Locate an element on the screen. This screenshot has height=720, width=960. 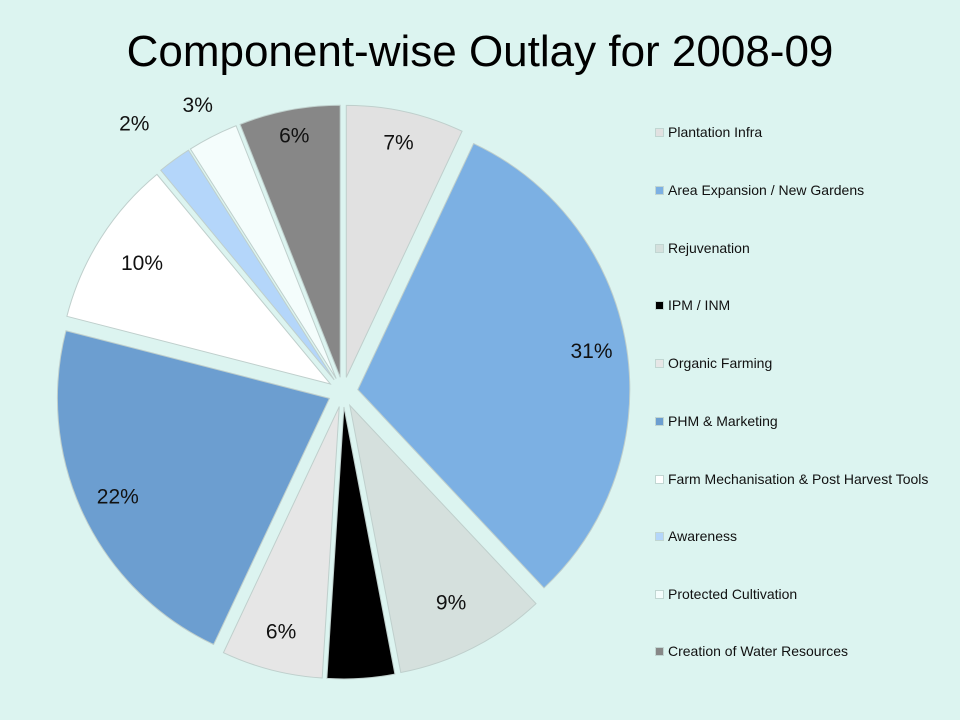
legend-label: Farm Mechanisation & Post Harvest Tools is located at coordinates (798, 479).